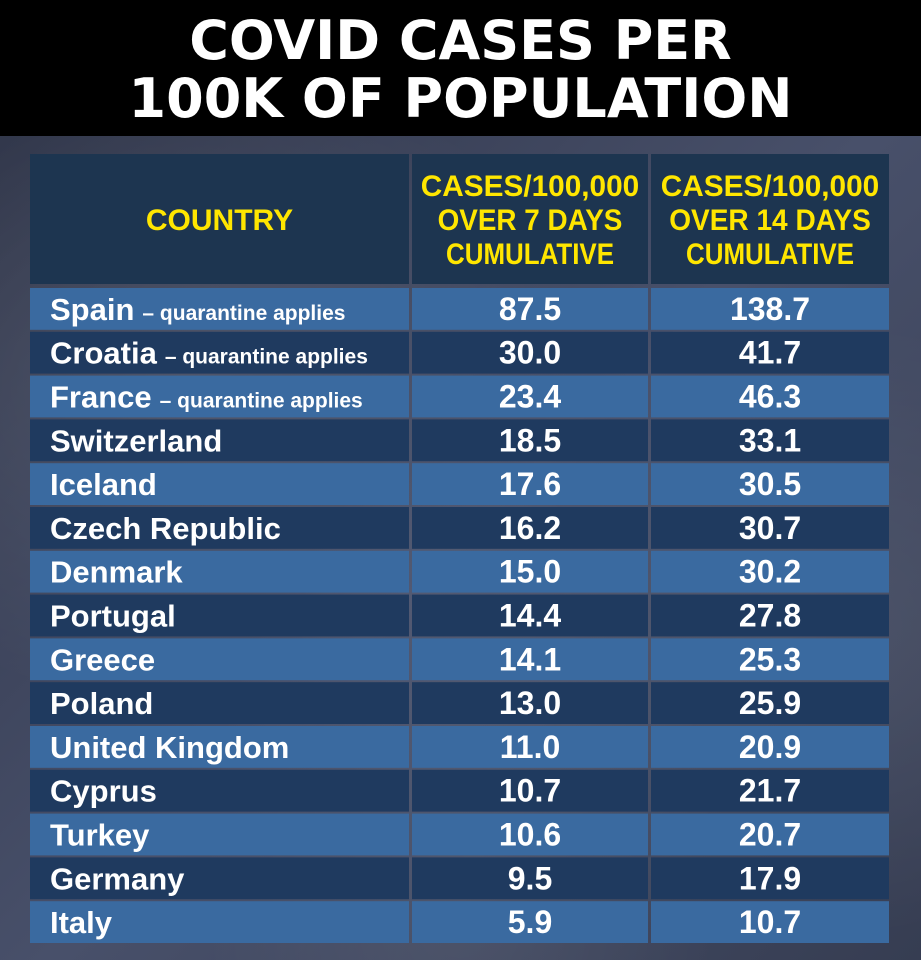  Describe the element at coordinates (104, 353) in the screenshot. I see `country-name: Croatia` at that location.